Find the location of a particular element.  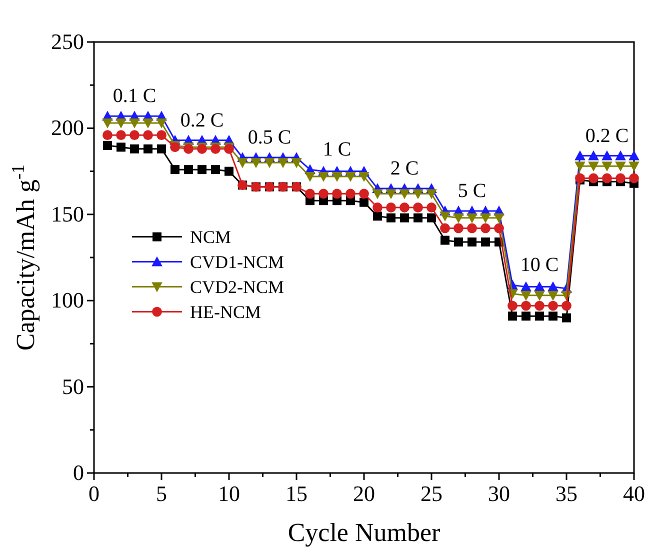

annotation: 10 C is located at coordinates (539, 265).